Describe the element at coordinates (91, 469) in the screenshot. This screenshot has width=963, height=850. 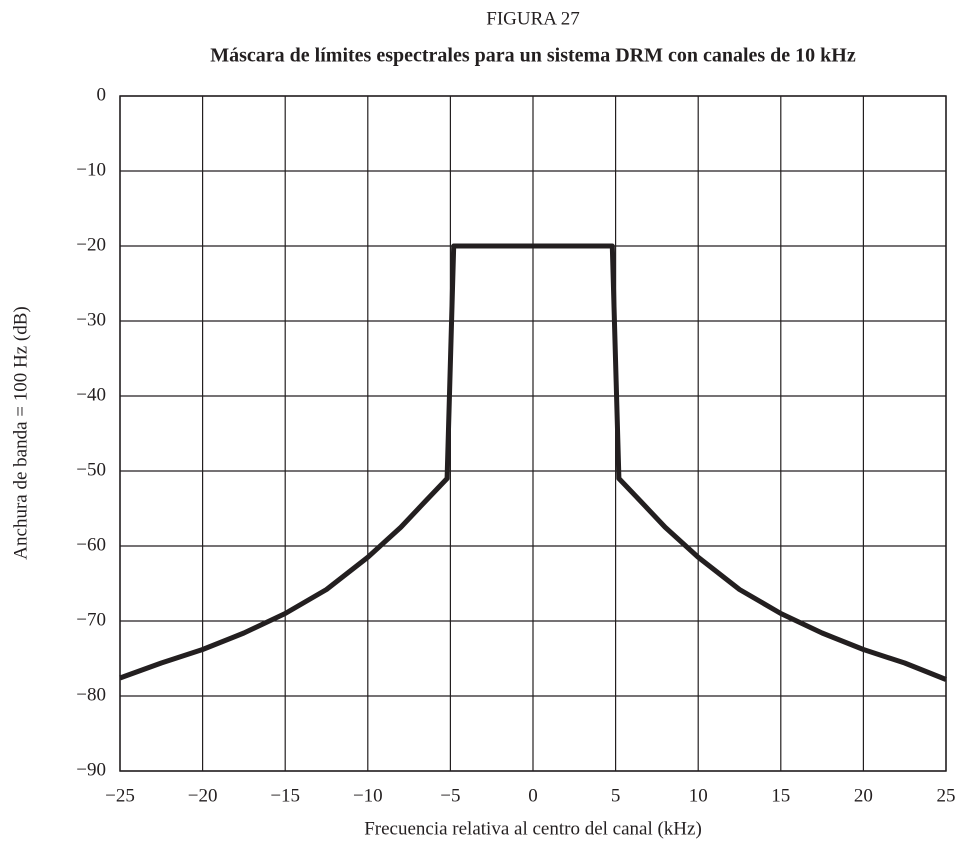
I see `y-tick-label: −50` at that location.